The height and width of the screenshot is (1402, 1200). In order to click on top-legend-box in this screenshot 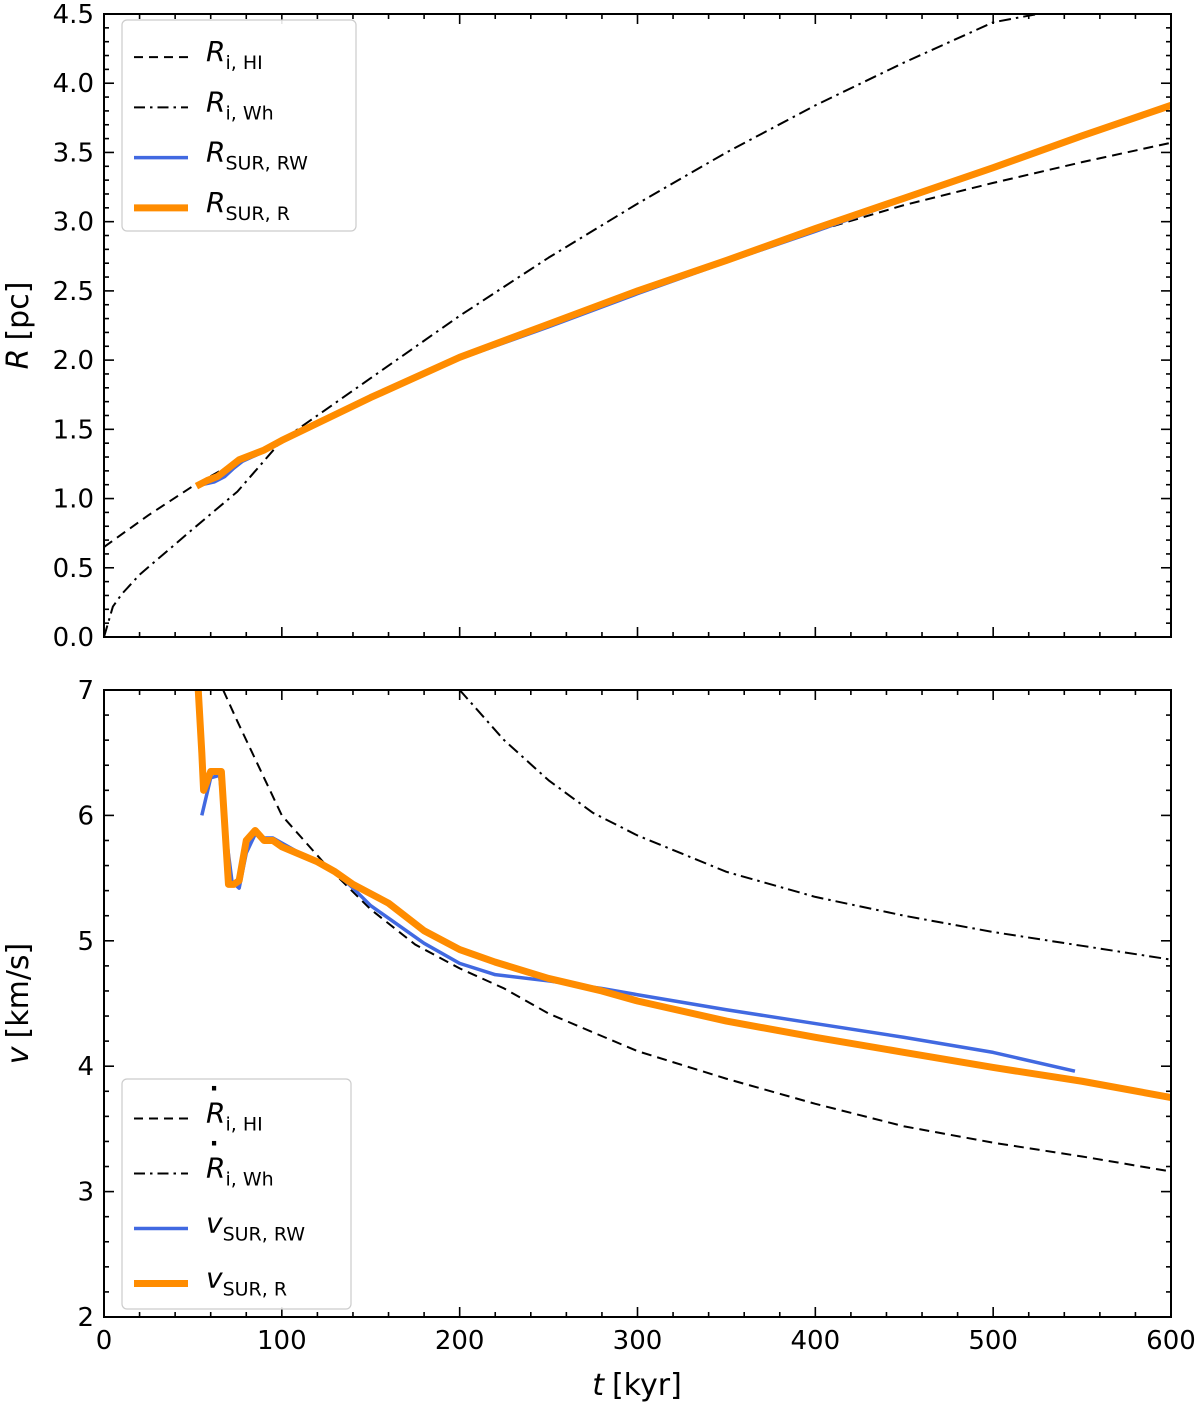, I will do `click(239, 125)`.